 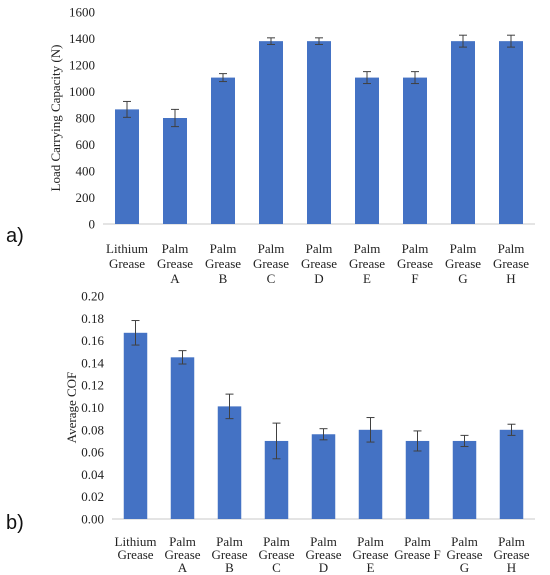 I want to click on panel-0-y-tick-label: 200, so click(x=86, y=197).